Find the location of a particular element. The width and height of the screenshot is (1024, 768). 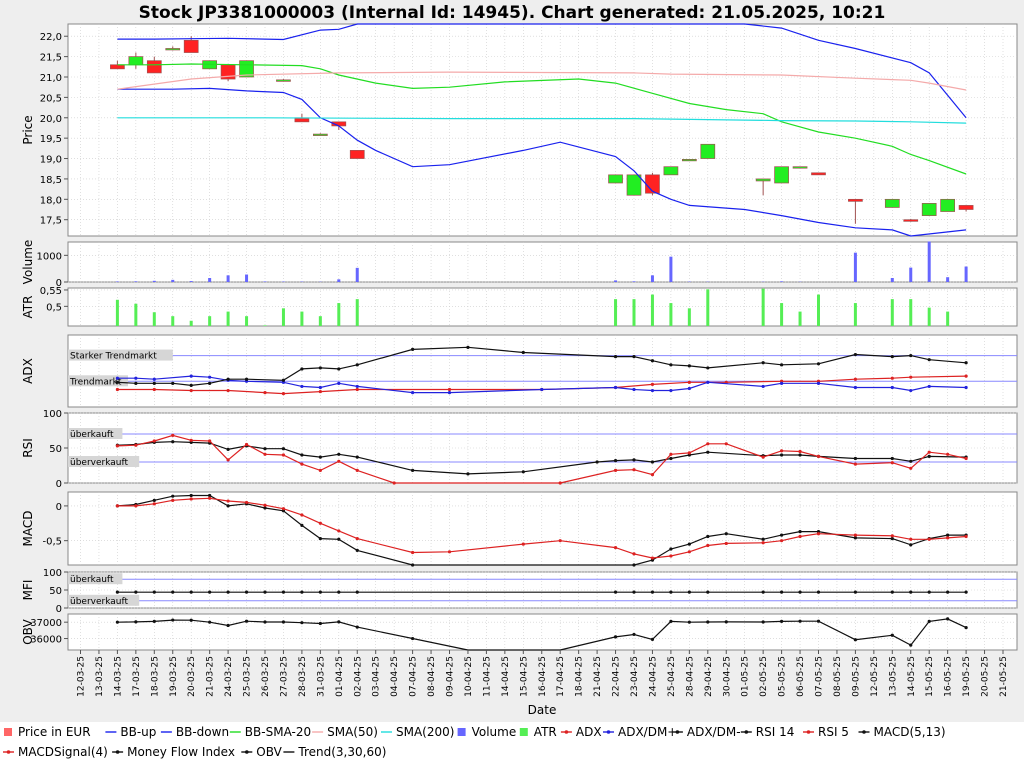

x-tick-label: 02-04-25 is located at coordinates (358, 676).